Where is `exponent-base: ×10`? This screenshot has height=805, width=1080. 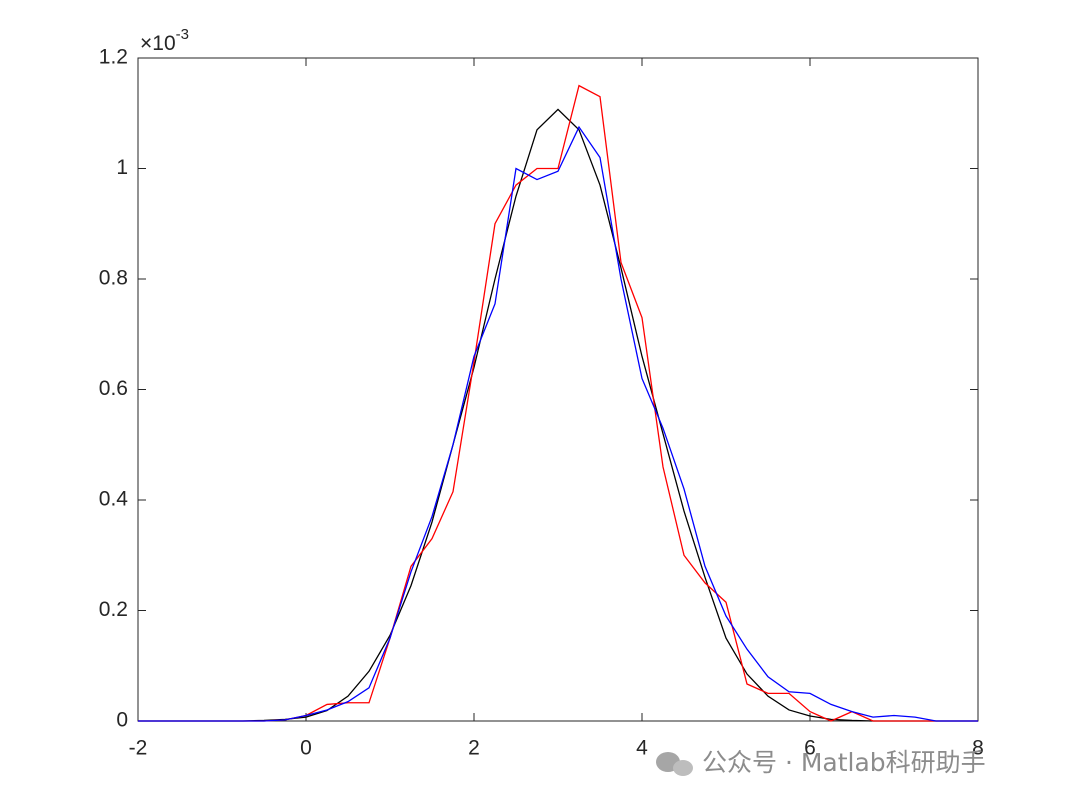
exponent-base: ×10 is located at coordinates (158, 43).